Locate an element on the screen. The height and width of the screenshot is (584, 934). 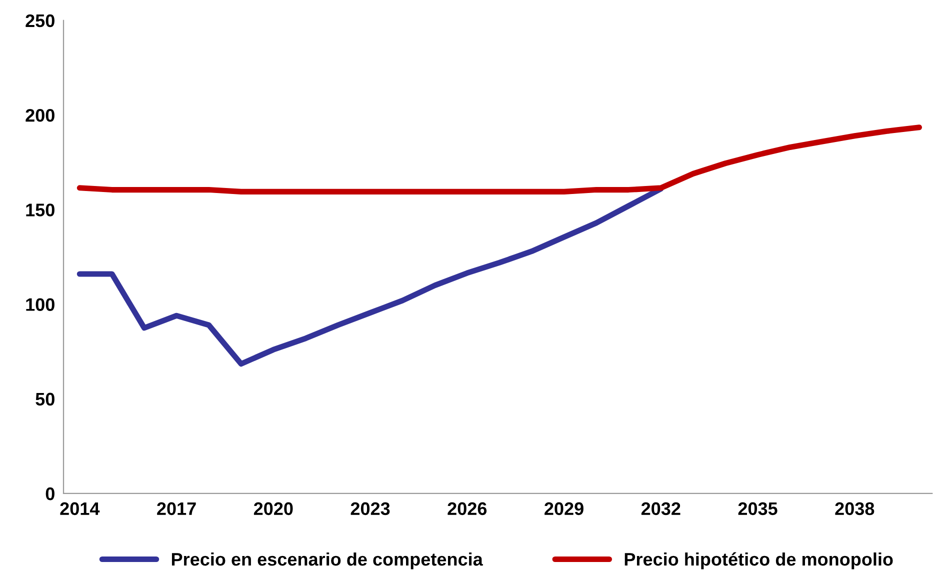
y-tick-label: 250 is located at coordinates (40, 21).